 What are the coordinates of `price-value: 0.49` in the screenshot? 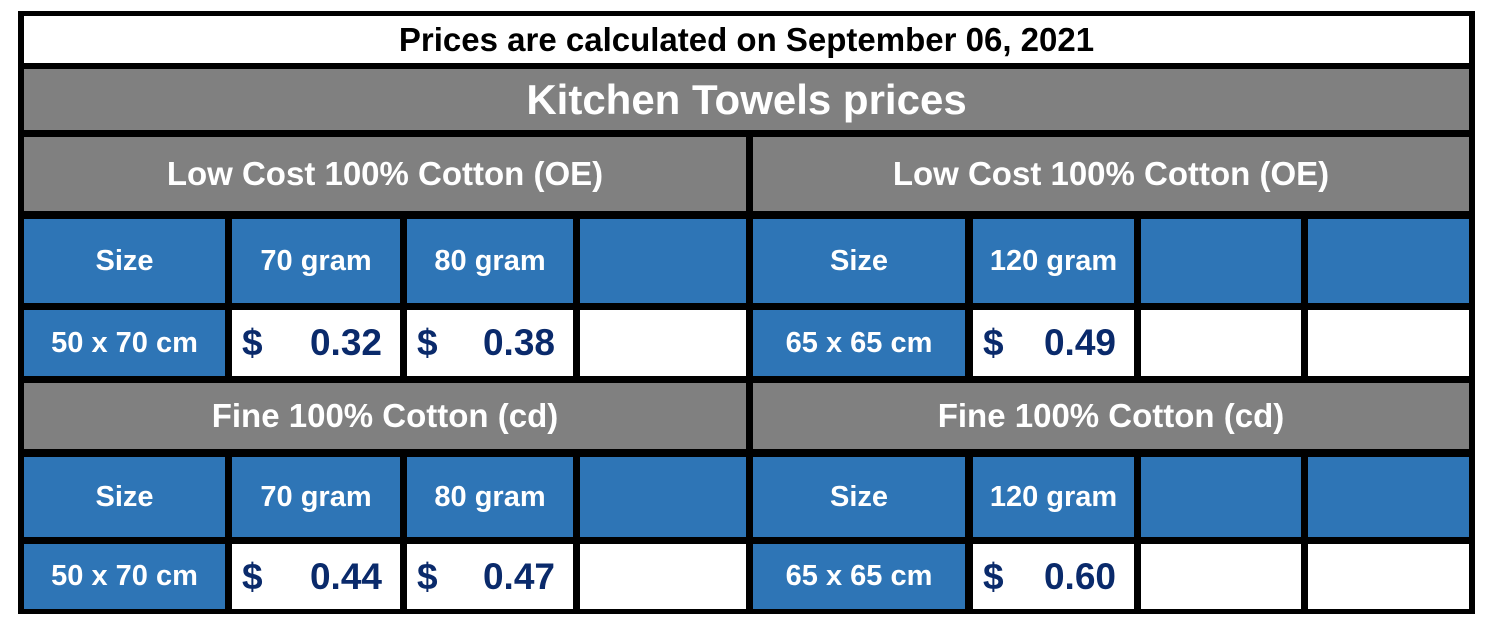 It's located at (1079, 342).